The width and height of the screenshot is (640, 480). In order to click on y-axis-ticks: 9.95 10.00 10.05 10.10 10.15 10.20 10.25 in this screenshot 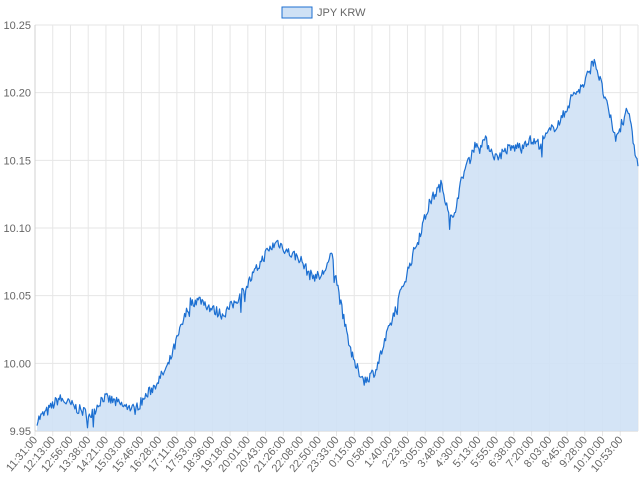, I will do `click(17, 229)`.